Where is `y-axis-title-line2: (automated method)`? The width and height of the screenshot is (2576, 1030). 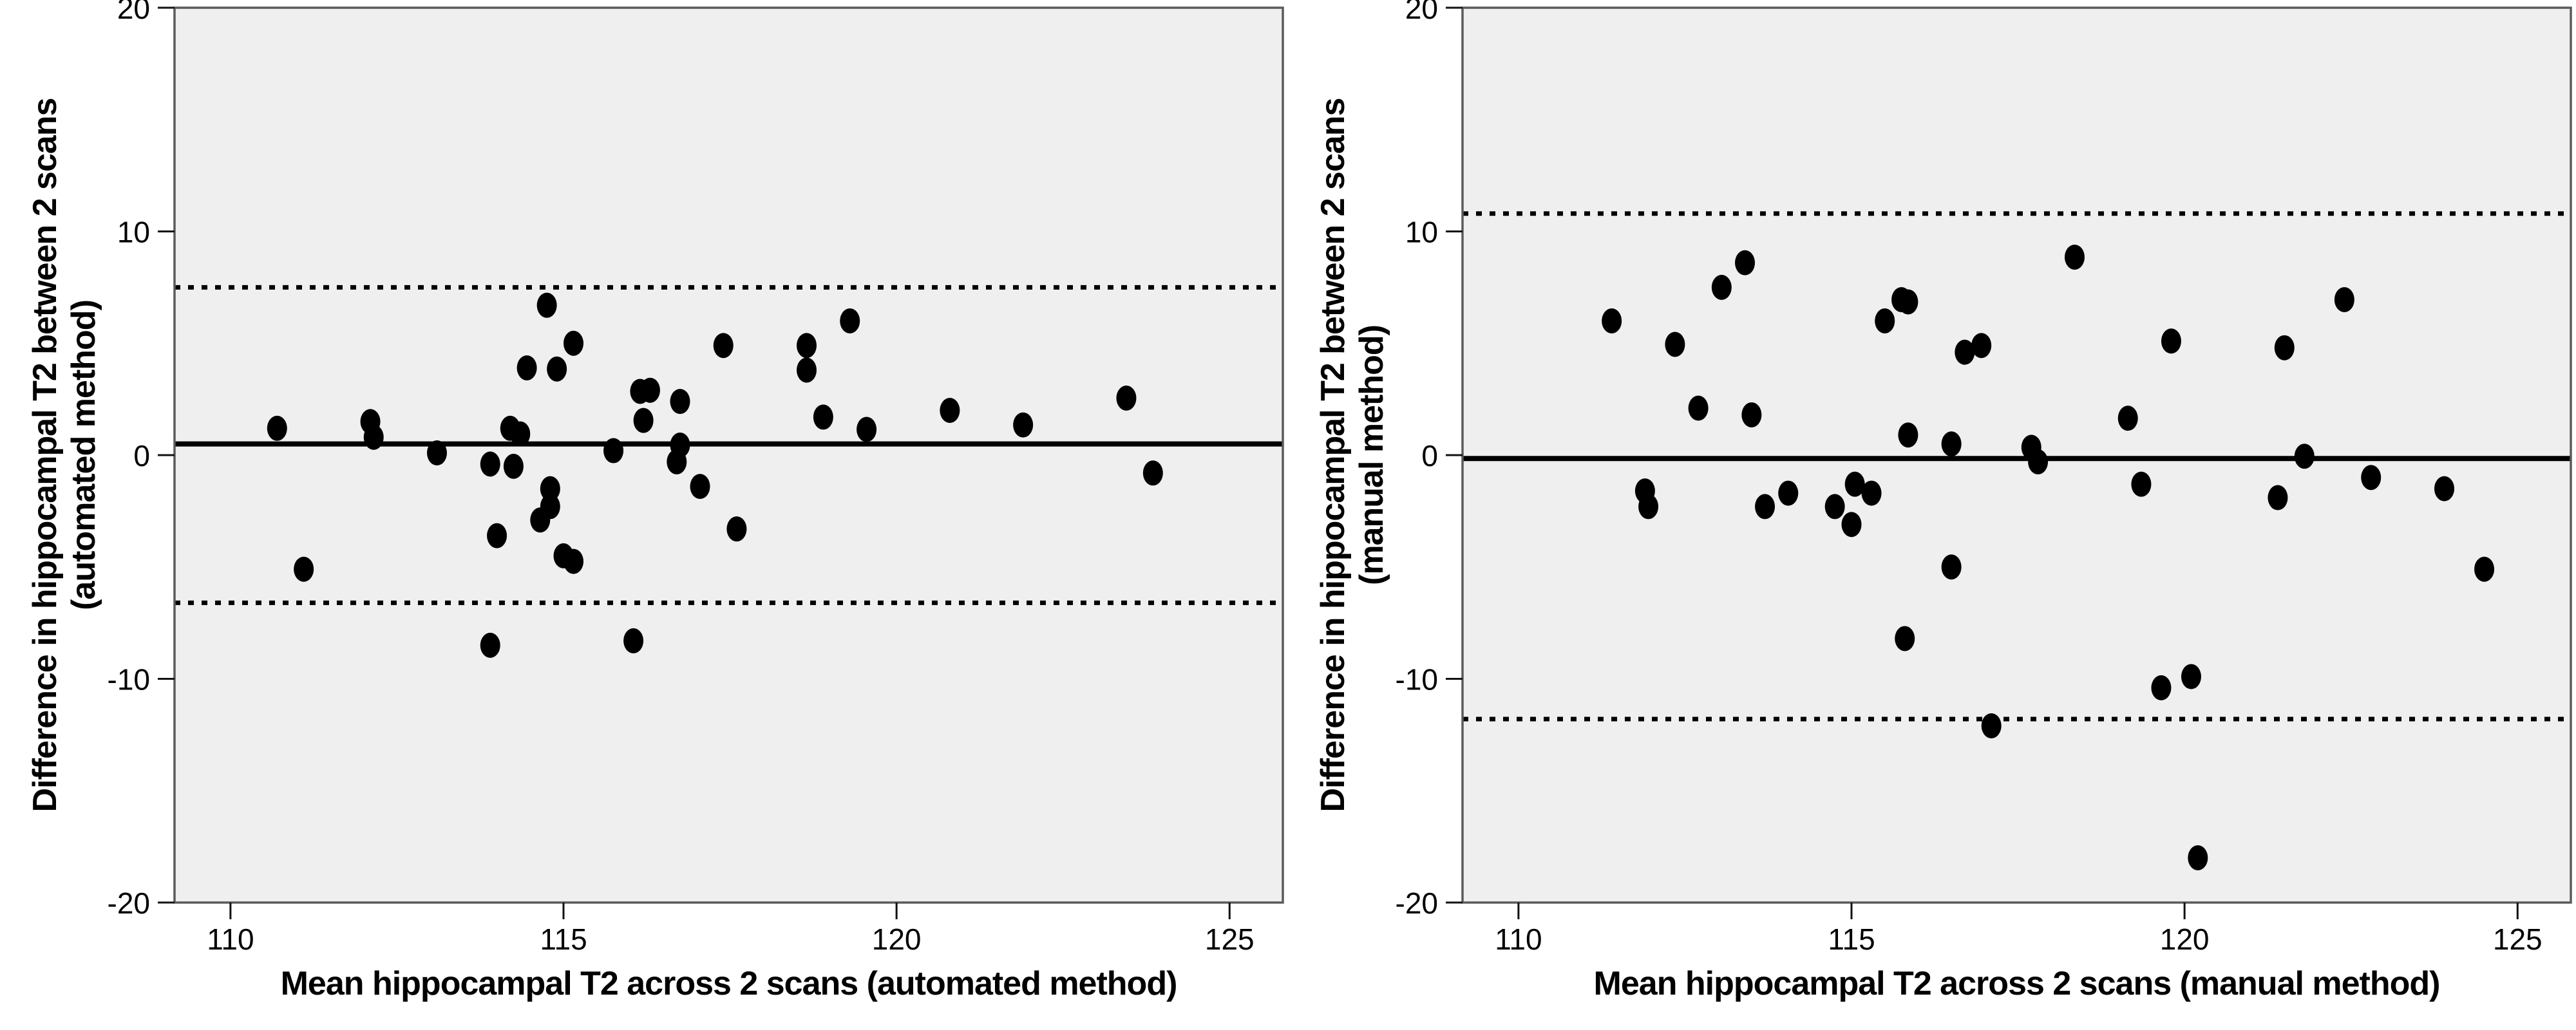 y-axis-title-line2: (automated method) is located at coordinates (83, 455).